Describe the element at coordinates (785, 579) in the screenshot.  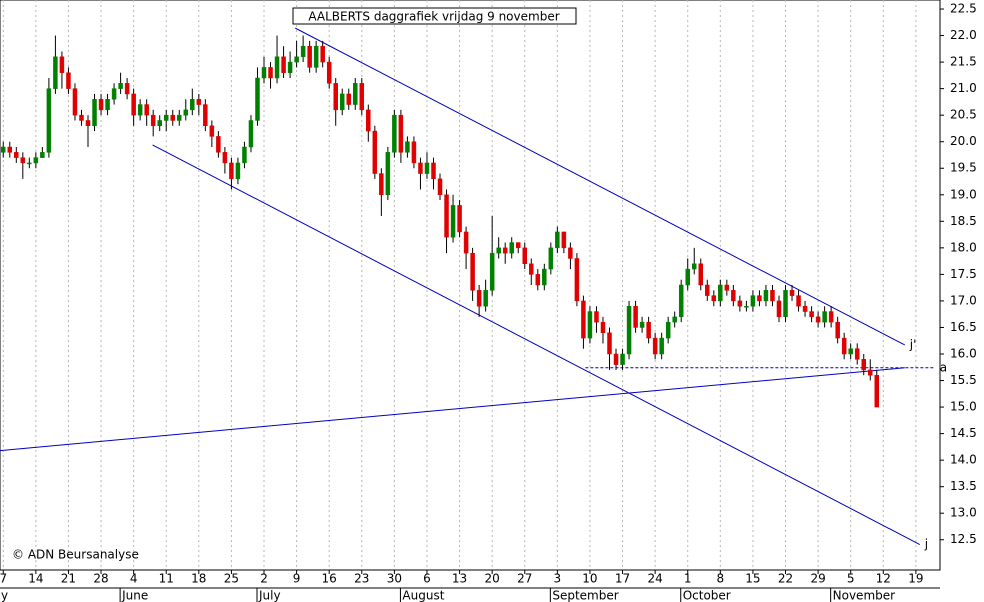
I see `x-tick-label: 22` at that location.